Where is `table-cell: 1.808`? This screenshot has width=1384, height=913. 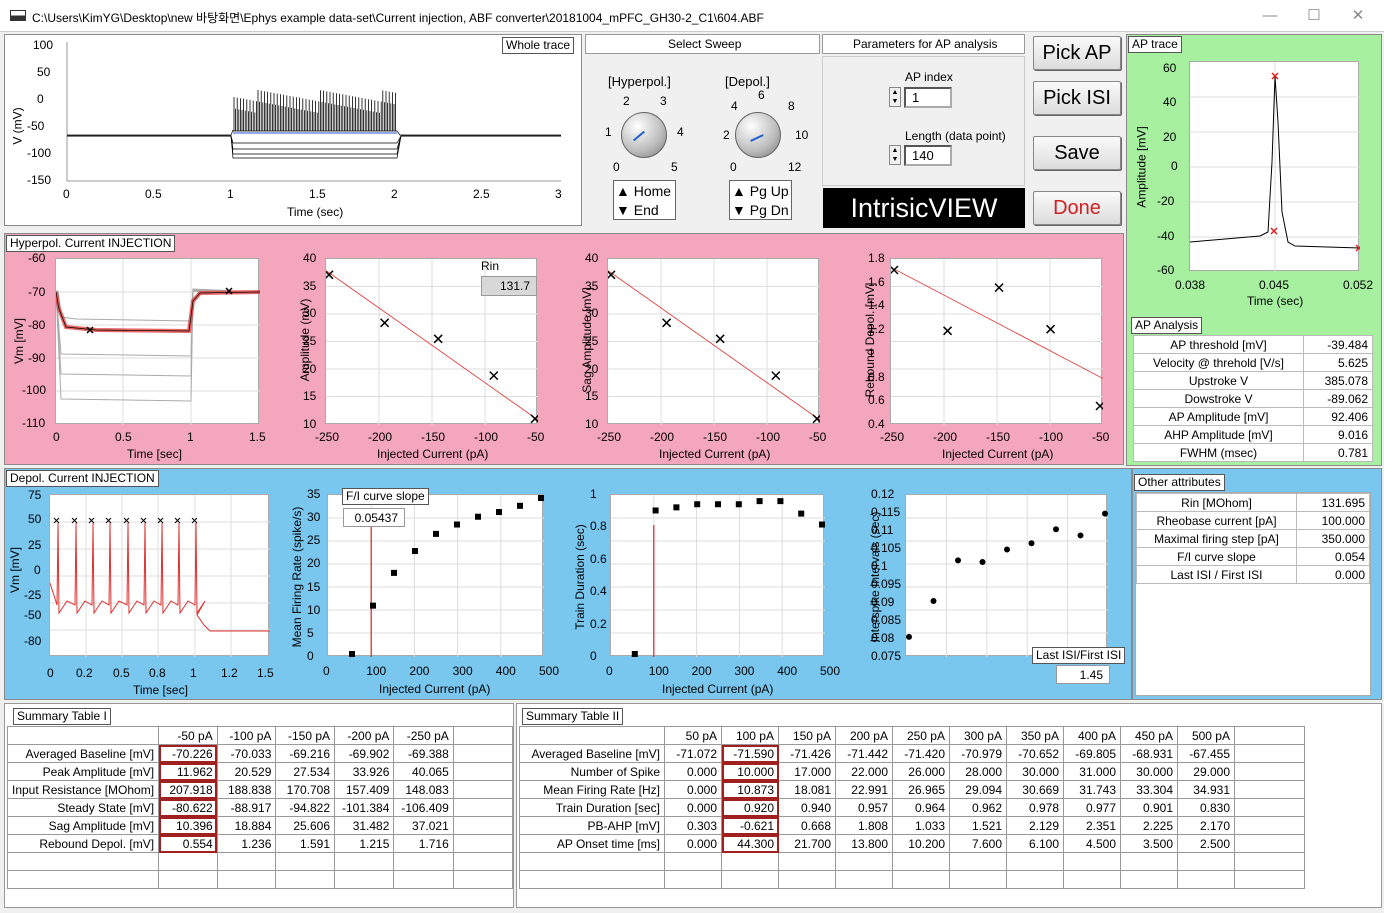 table-cell: 1.808 is located at coordinates (864, 825).